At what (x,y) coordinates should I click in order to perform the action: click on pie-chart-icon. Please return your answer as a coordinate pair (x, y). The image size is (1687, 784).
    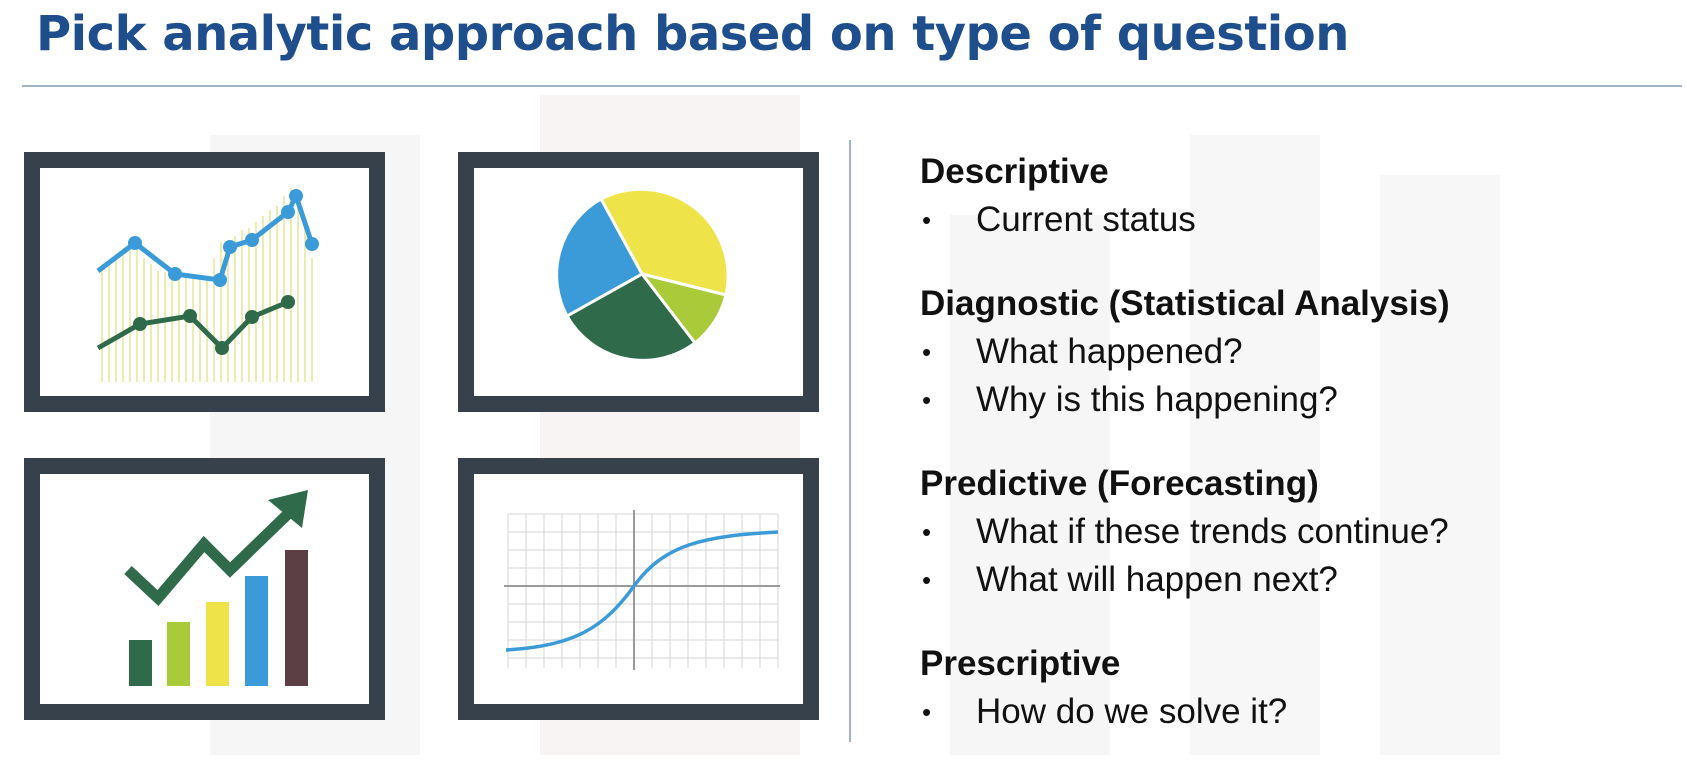
    Looking at the image, I should click on (642, 274).